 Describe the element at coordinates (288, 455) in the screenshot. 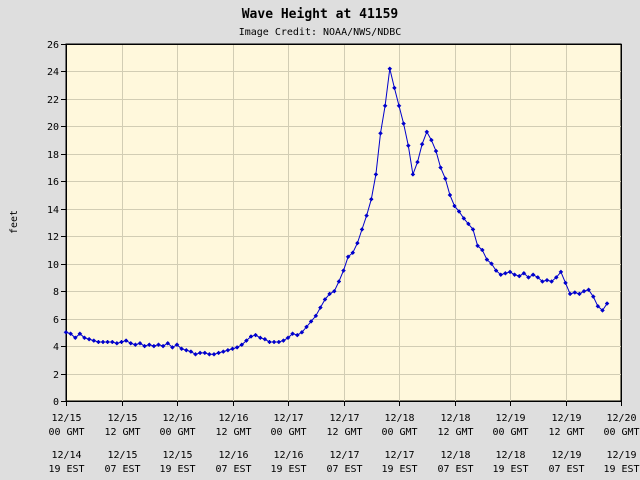

I see `x-tick-label-est-date: 12/16` at that location.